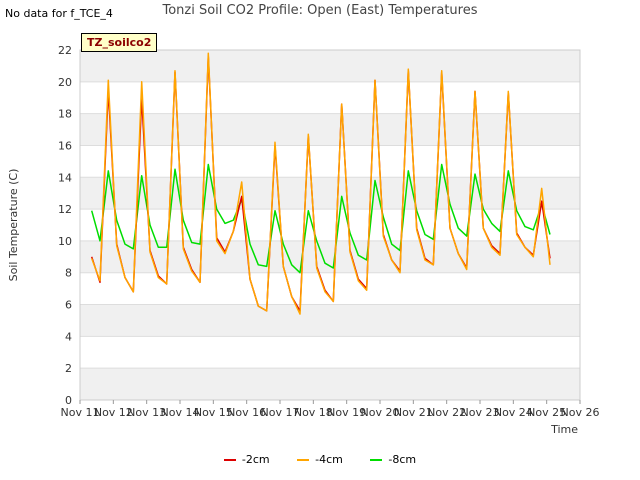 The height and width of the screenshot is (480, 640). Describe the element at coordinates (68, 336) in the screenshot. I see `y-tick-label: 4` at that location.